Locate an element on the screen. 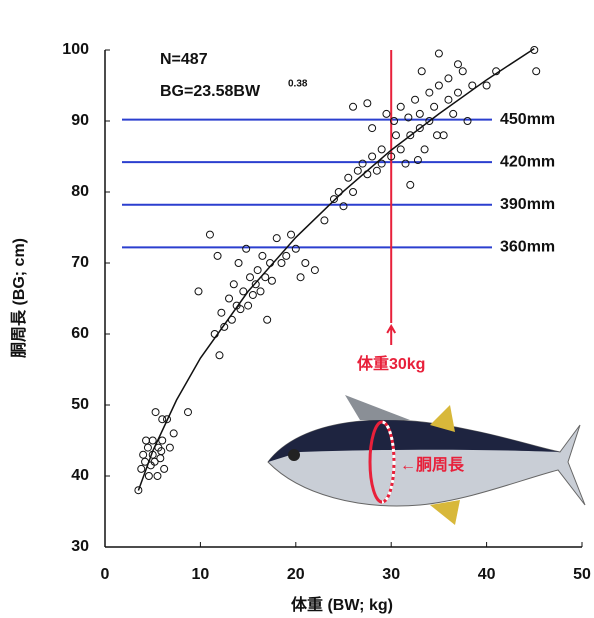 Image resolution: width=594 pixels, height=618 pixels. reference-label: 360mm is located at coordinates (527, 247).